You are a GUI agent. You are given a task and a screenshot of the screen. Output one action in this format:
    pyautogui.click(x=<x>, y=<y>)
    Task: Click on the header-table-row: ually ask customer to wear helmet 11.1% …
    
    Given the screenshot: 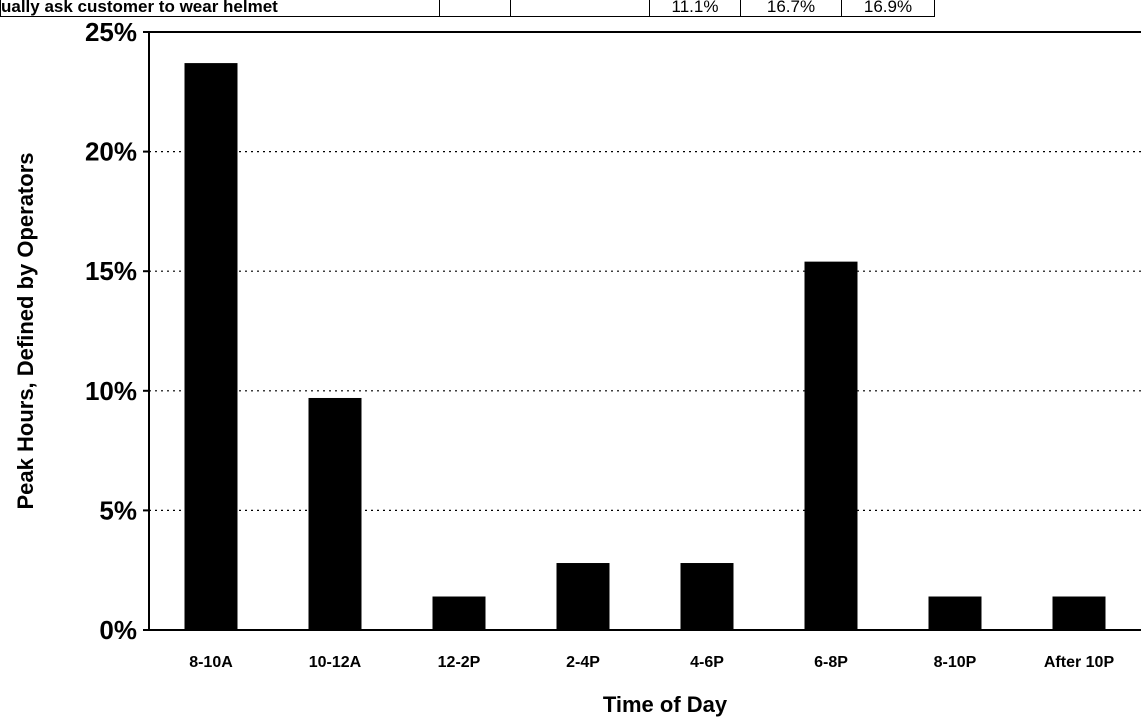 What is the action you would take?
    pyautogui.click(x=467, y=8)
    